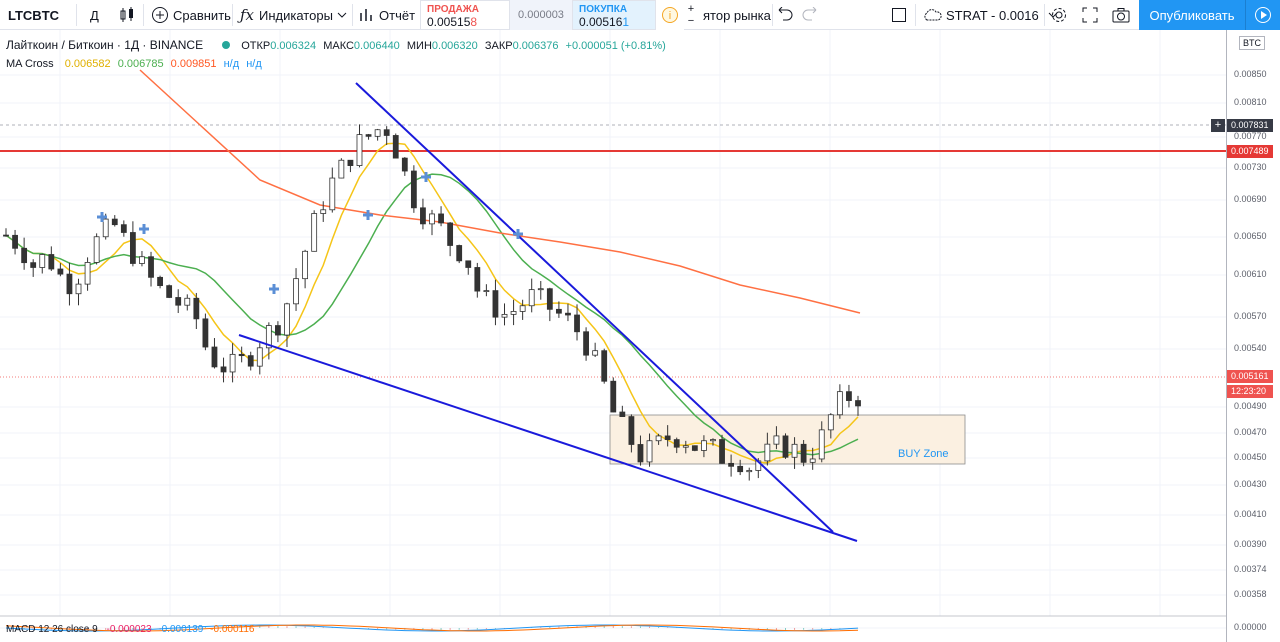 The height and width of the screenshot is (642, 1280). I want to click on macd-signal-line, so click(432, 628).